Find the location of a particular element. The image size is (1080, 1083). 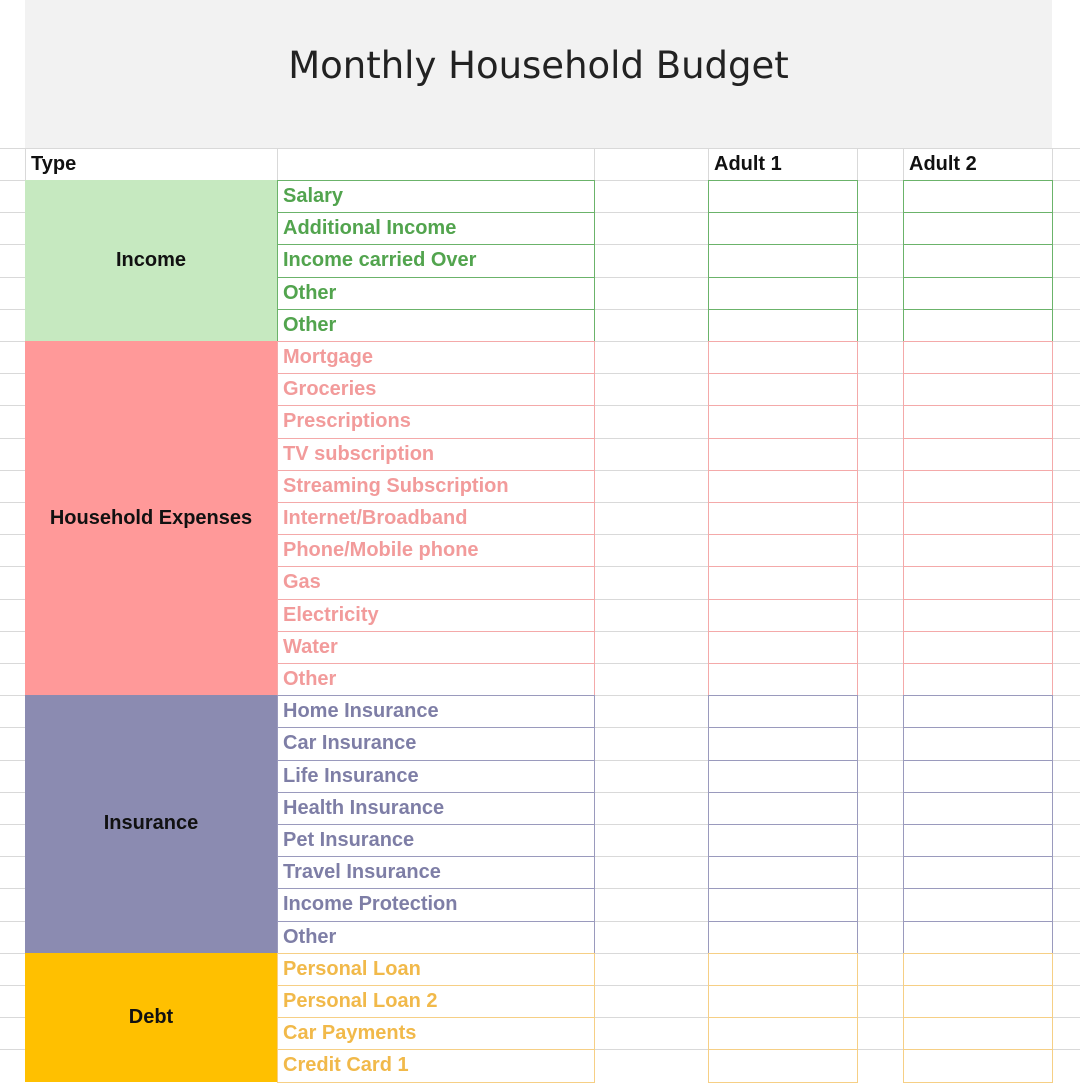

budget-item-label: Electricity is located at coordinates (436, 615).